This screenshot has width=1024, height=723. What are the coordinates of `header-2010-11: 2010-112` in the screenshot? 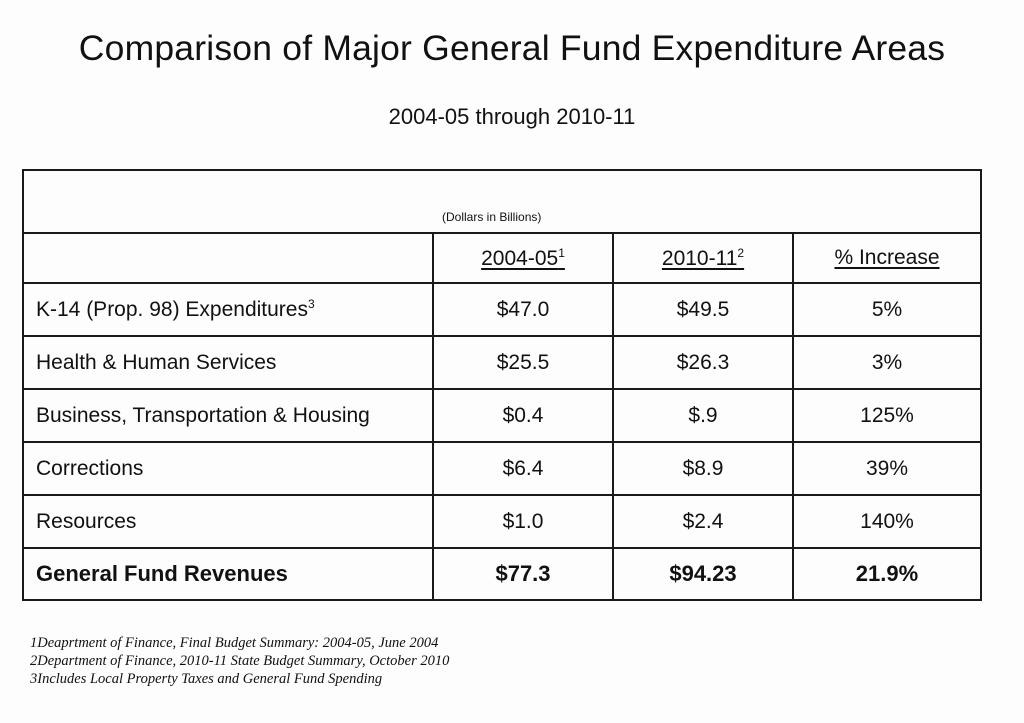 It's located at (703, 258).